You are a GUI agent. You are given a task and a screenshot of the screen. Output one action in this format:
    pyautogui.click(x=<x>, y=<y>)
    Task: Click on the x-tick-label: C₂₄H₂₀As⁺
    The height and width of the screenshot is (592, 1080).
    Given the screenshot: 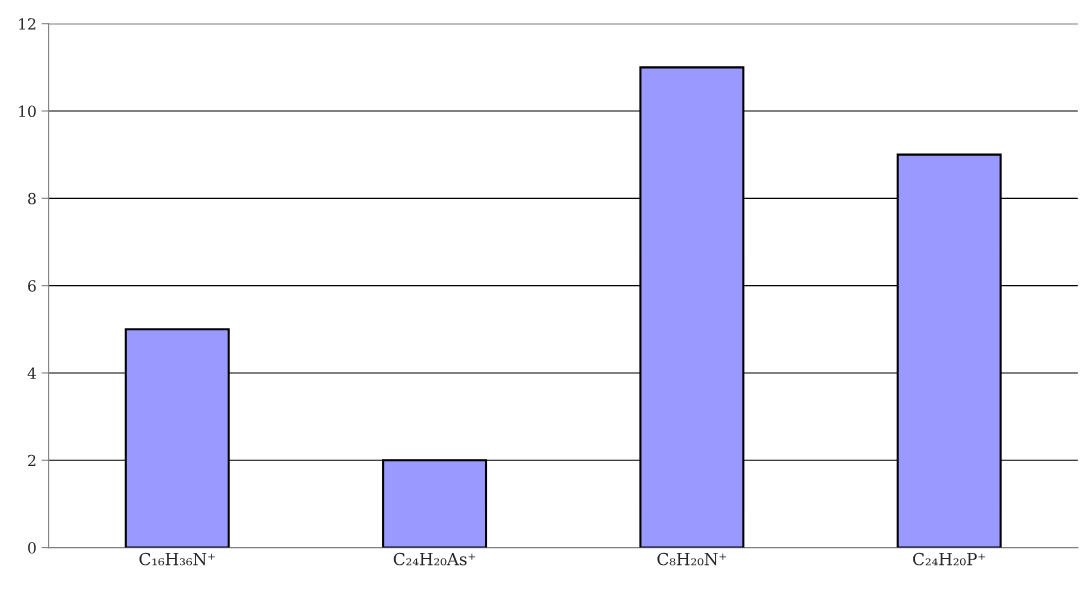 What is the action you would take?
    pyautogui.click(x=434, y=559)
    